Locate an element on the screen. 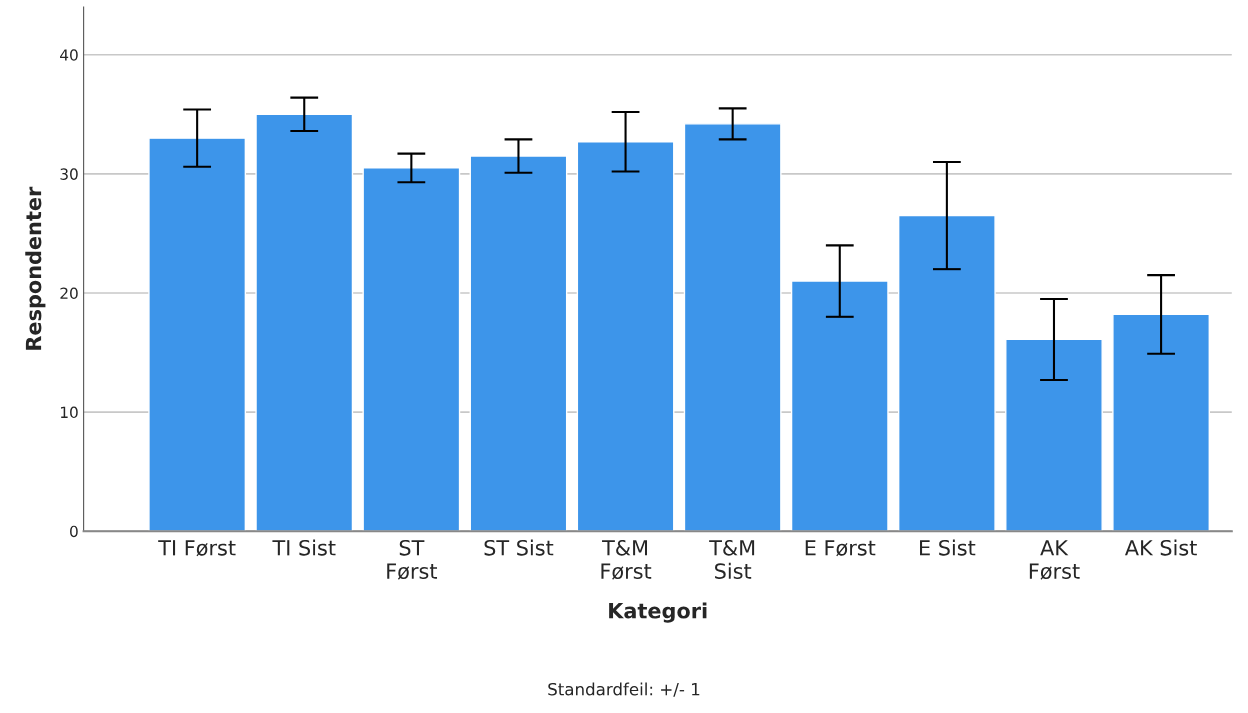 The image size is (1248, 713). x-axis-title: Kategori is located at coordinates (658, 612).